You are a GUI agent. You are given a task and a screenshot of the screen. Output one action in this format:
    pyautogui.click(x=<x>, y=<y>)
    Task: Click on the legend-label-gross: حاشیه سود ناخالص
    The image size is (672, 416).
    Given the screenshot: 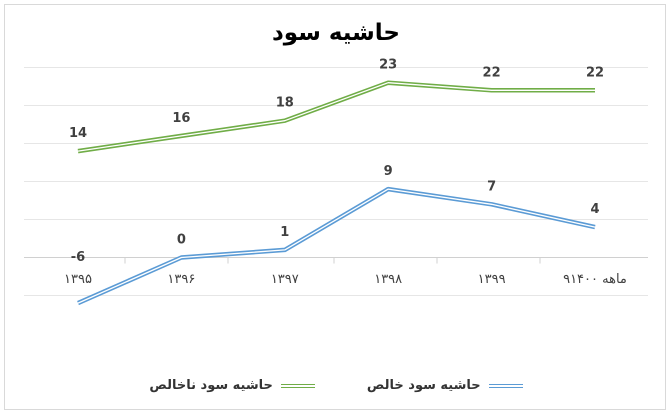 What is the action you would take?
    pyautogui.click(x=211, y=385)
    